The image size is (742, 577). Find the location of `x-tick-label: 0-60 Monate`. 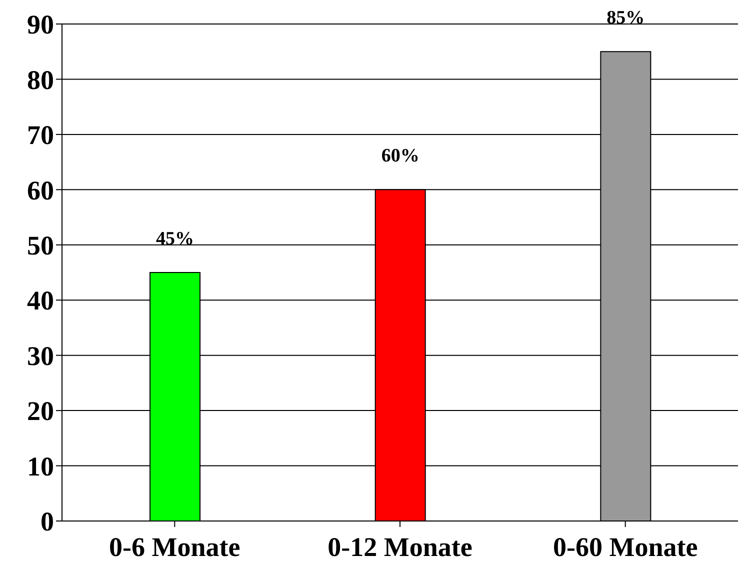

x-tick-label: 0-60 Monate is located at coordinates (625, 547).